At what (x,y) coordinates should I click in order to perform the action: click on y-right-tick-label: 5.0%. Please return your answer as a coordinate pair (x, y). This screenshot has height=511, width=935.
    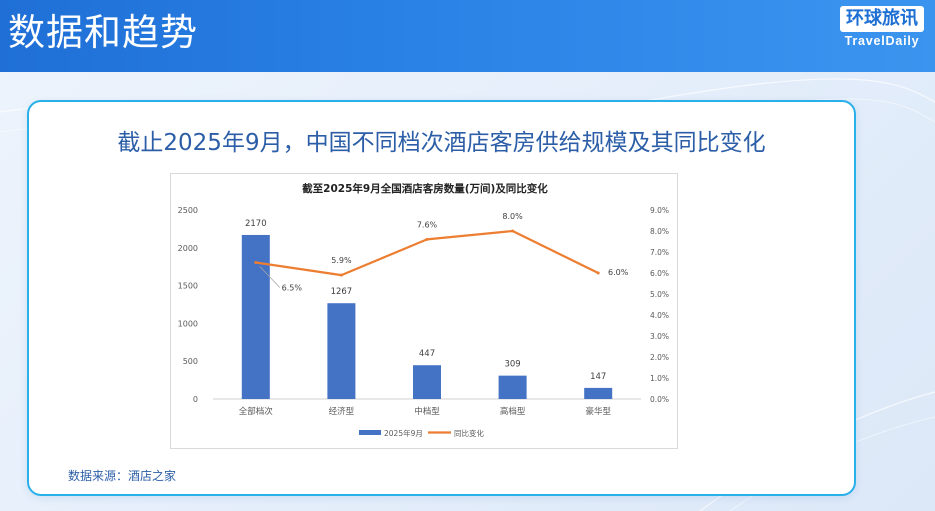
    Looking at the image, I should click on (659, 294).